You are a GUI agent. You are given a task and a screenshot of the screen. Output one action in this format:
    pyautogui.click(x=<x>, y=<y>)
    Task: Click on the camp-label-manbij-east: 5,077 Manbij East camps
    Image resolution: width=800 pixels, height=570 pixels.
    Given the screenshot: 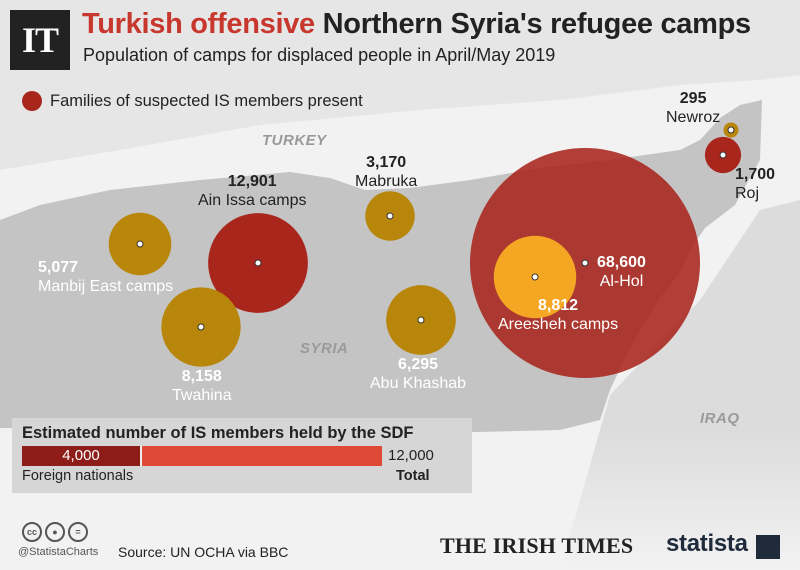 What is the action you would take?
    pyautogui.click(x=105, y=277)
    